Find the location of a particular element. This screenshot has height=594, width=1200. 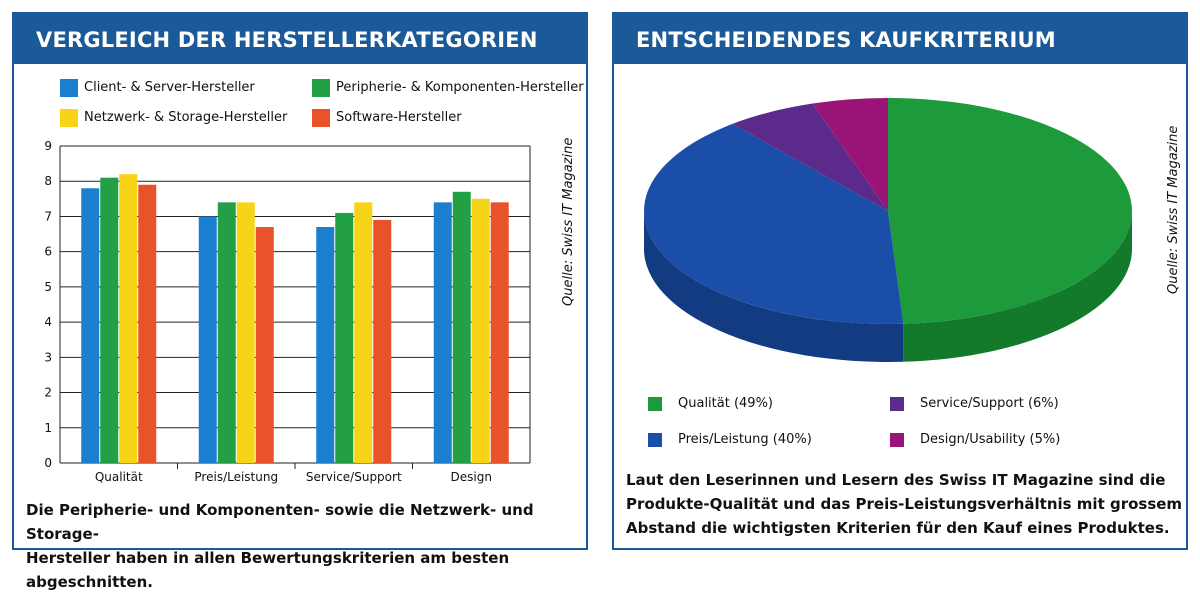

x-tick-label: Design is located at coordinates (471, 477).